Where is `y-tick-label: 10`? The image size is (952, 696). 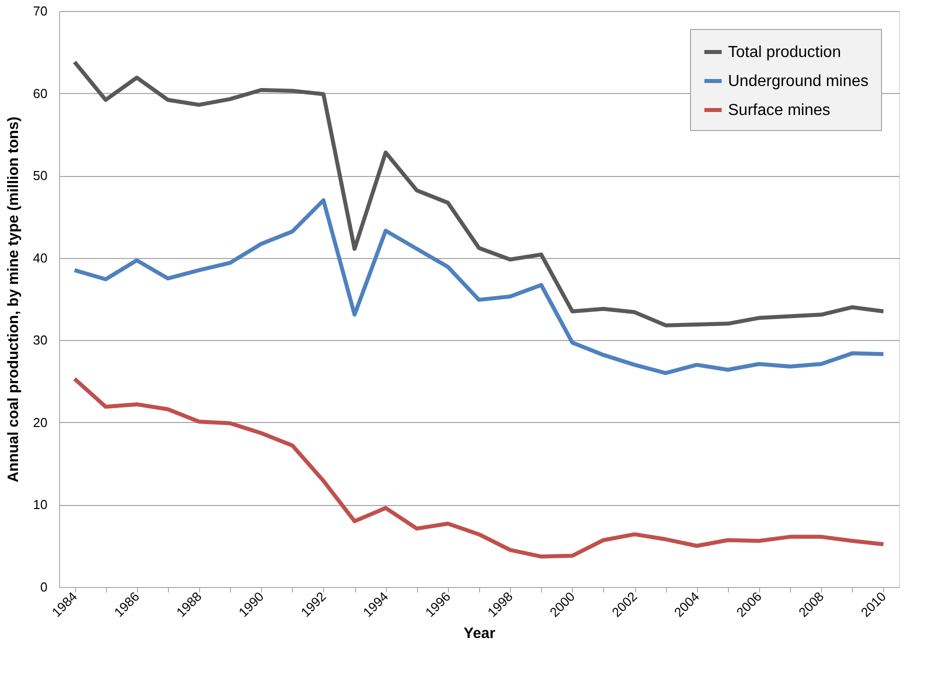 y-tick-label: 10 is located at coordinates (40, 504).